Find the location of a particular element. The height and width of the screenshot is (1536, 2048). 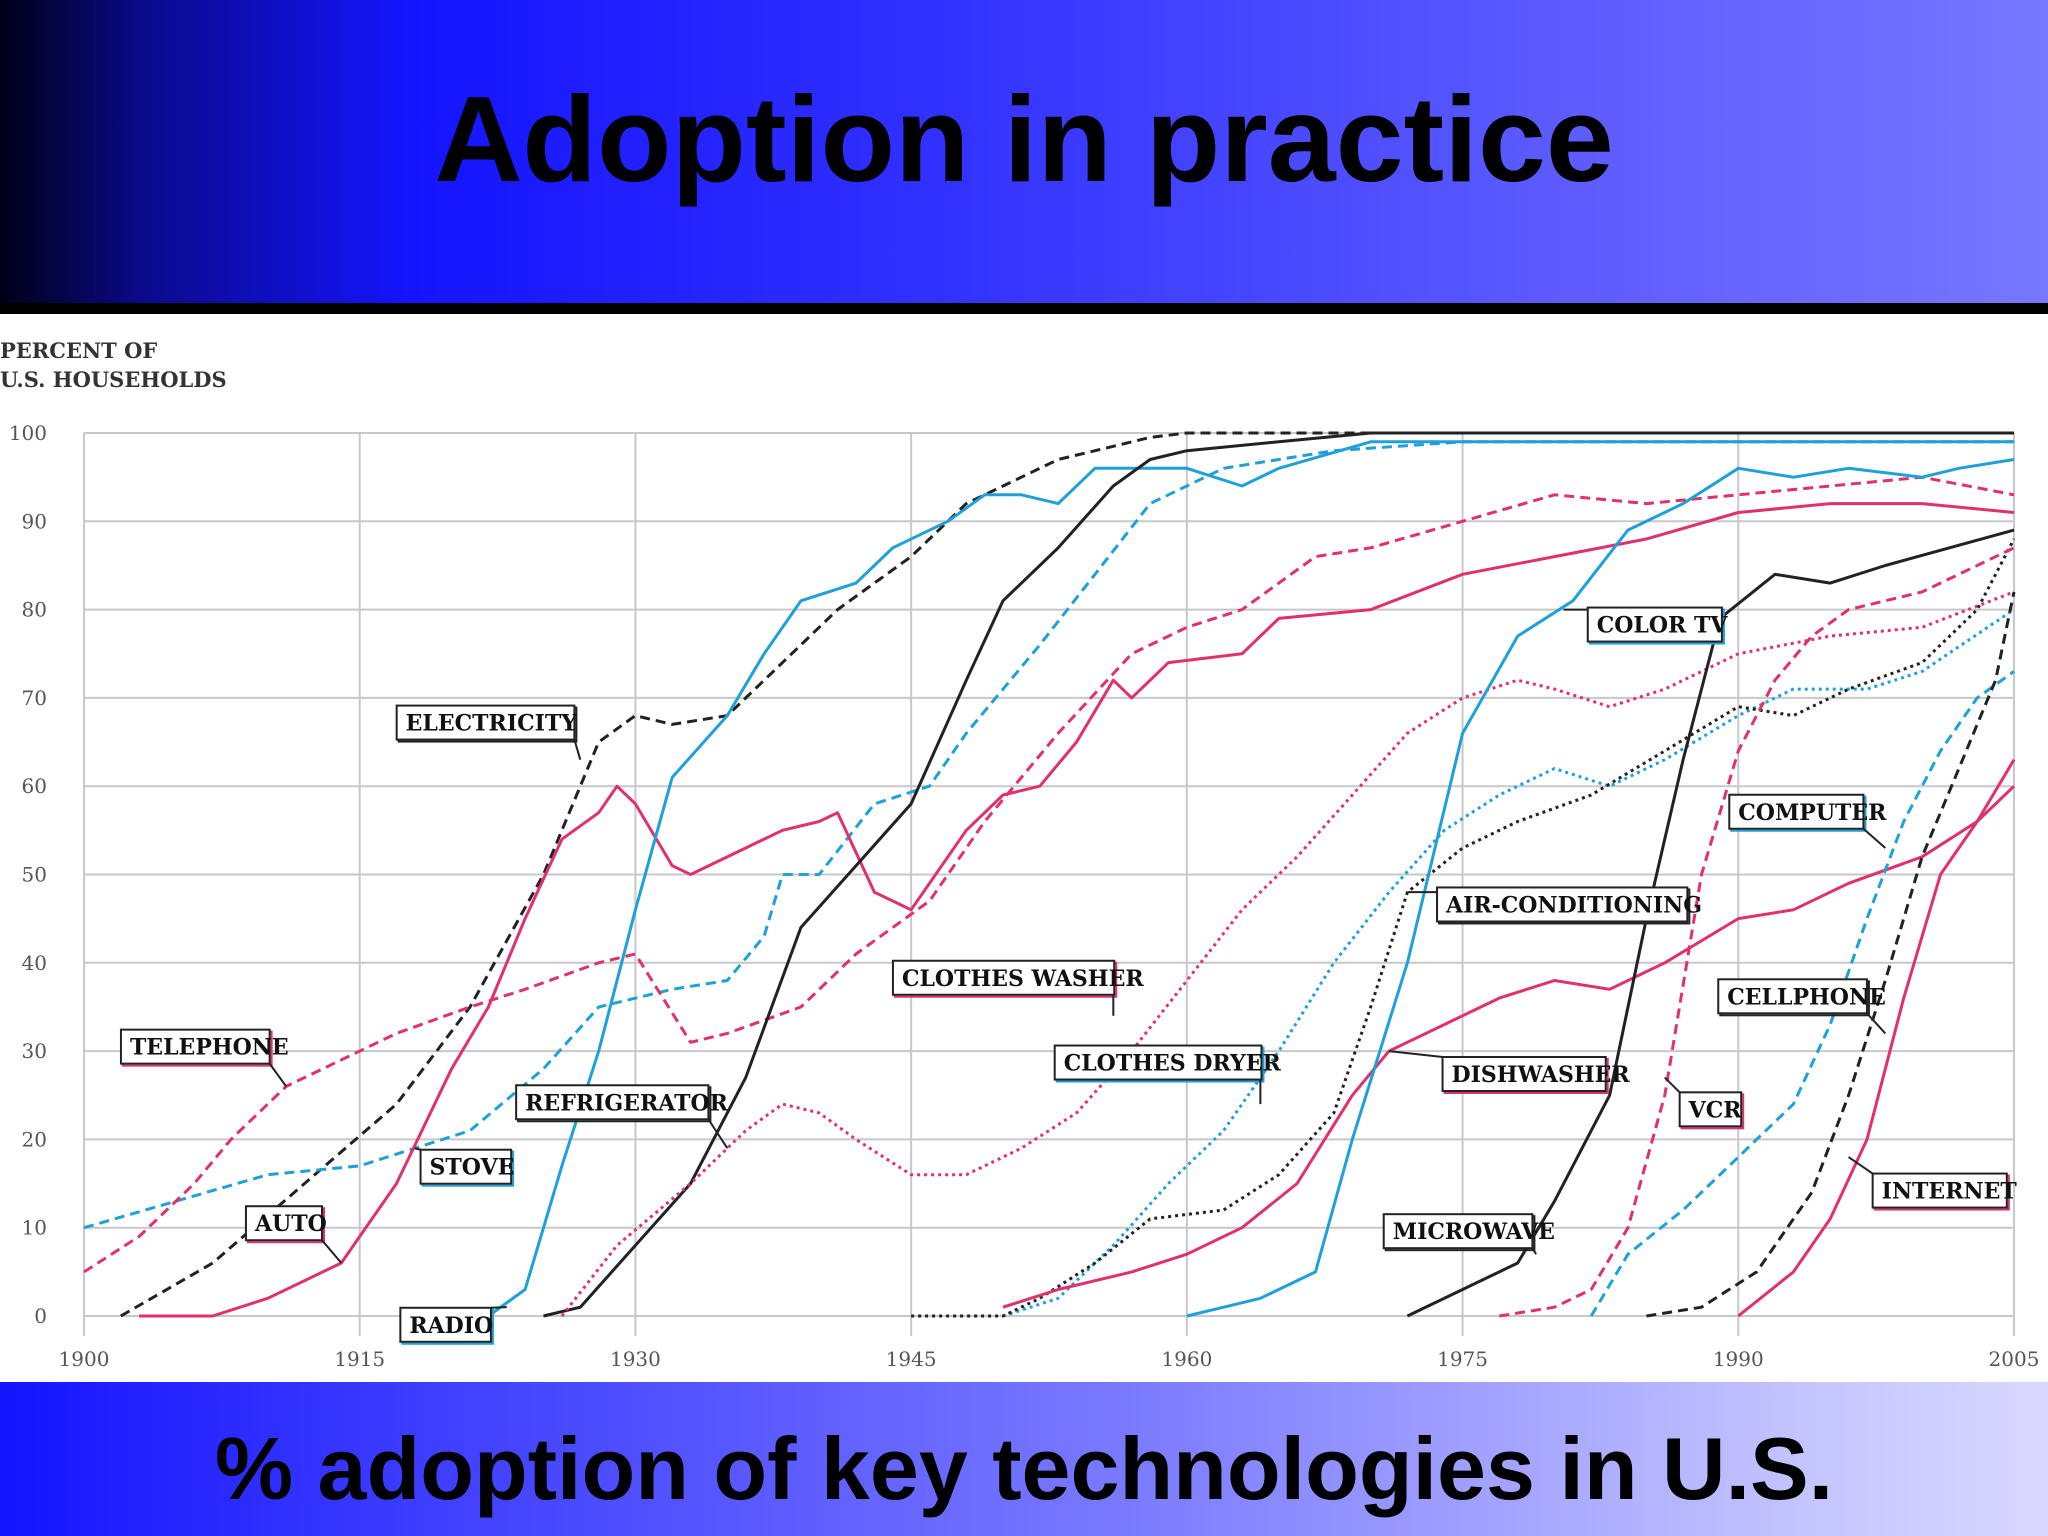

y-tick-label: 0 is located at coordinates (40, 1316).